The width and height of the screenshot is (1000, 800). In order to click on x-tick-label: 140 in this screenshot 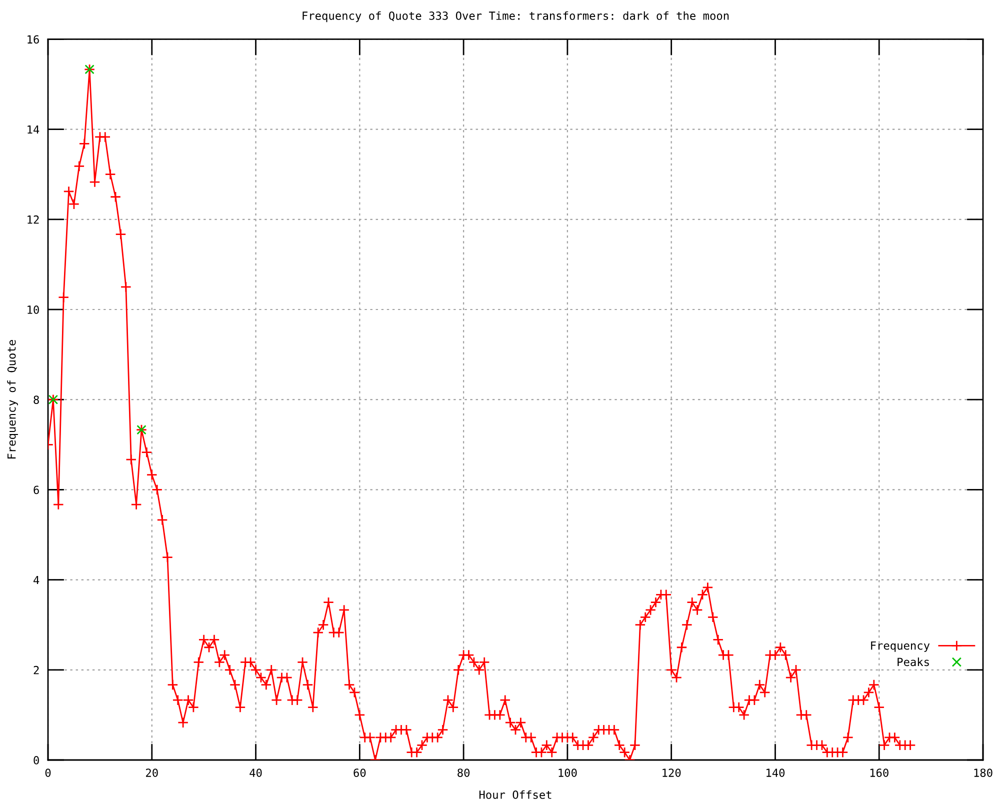, I will do `click(775, 772)`.